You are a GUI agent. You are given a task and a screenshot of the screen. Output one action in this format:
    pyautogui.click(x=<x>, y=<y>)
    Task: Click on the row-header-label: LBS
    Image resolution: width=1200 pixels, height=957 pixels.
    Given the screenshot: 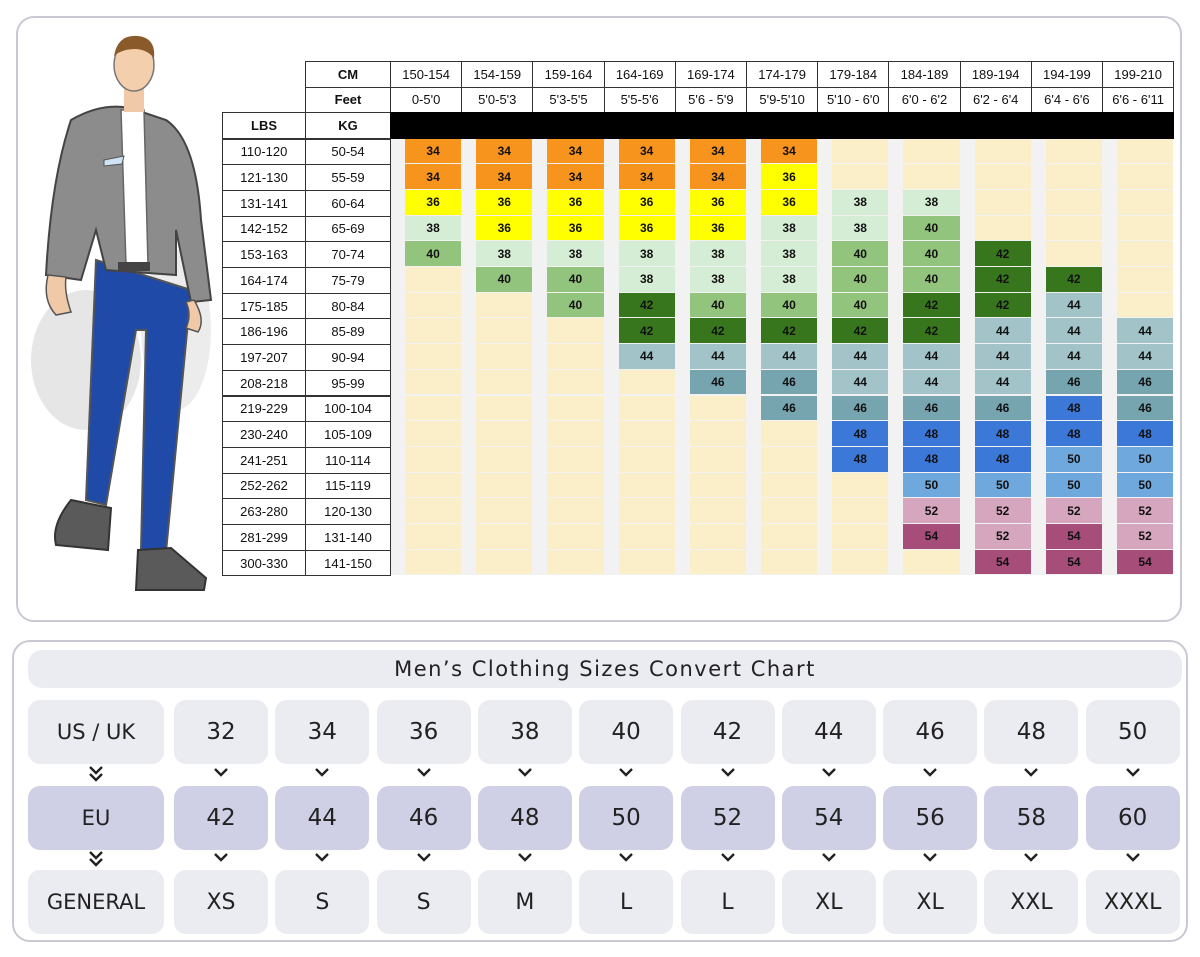 What is the action you would take?
    pyautogui.click(x=264, y=125)
    